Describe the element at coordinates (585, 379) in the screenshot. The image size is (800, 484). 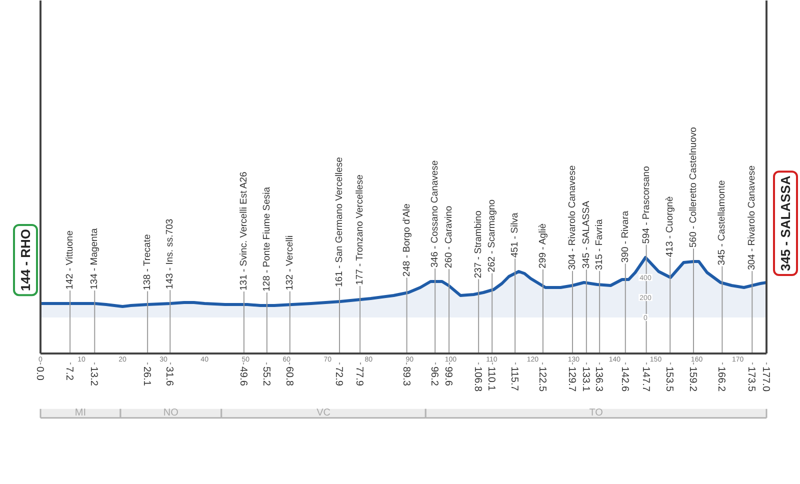
I see `x2-tick-label: 133.1` at that location.